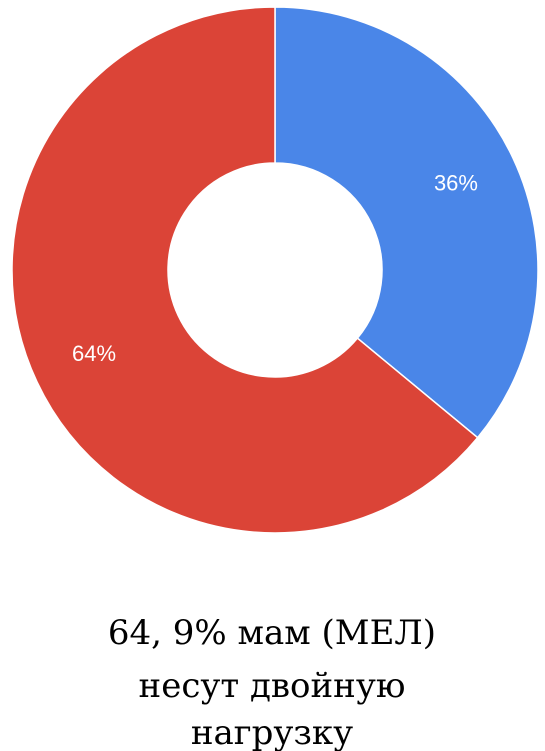 This screenshot has height=751, width=545. Describe the element at coordinates (94, 353) in the screenshot. I see `slice-label: 64%` at that location.